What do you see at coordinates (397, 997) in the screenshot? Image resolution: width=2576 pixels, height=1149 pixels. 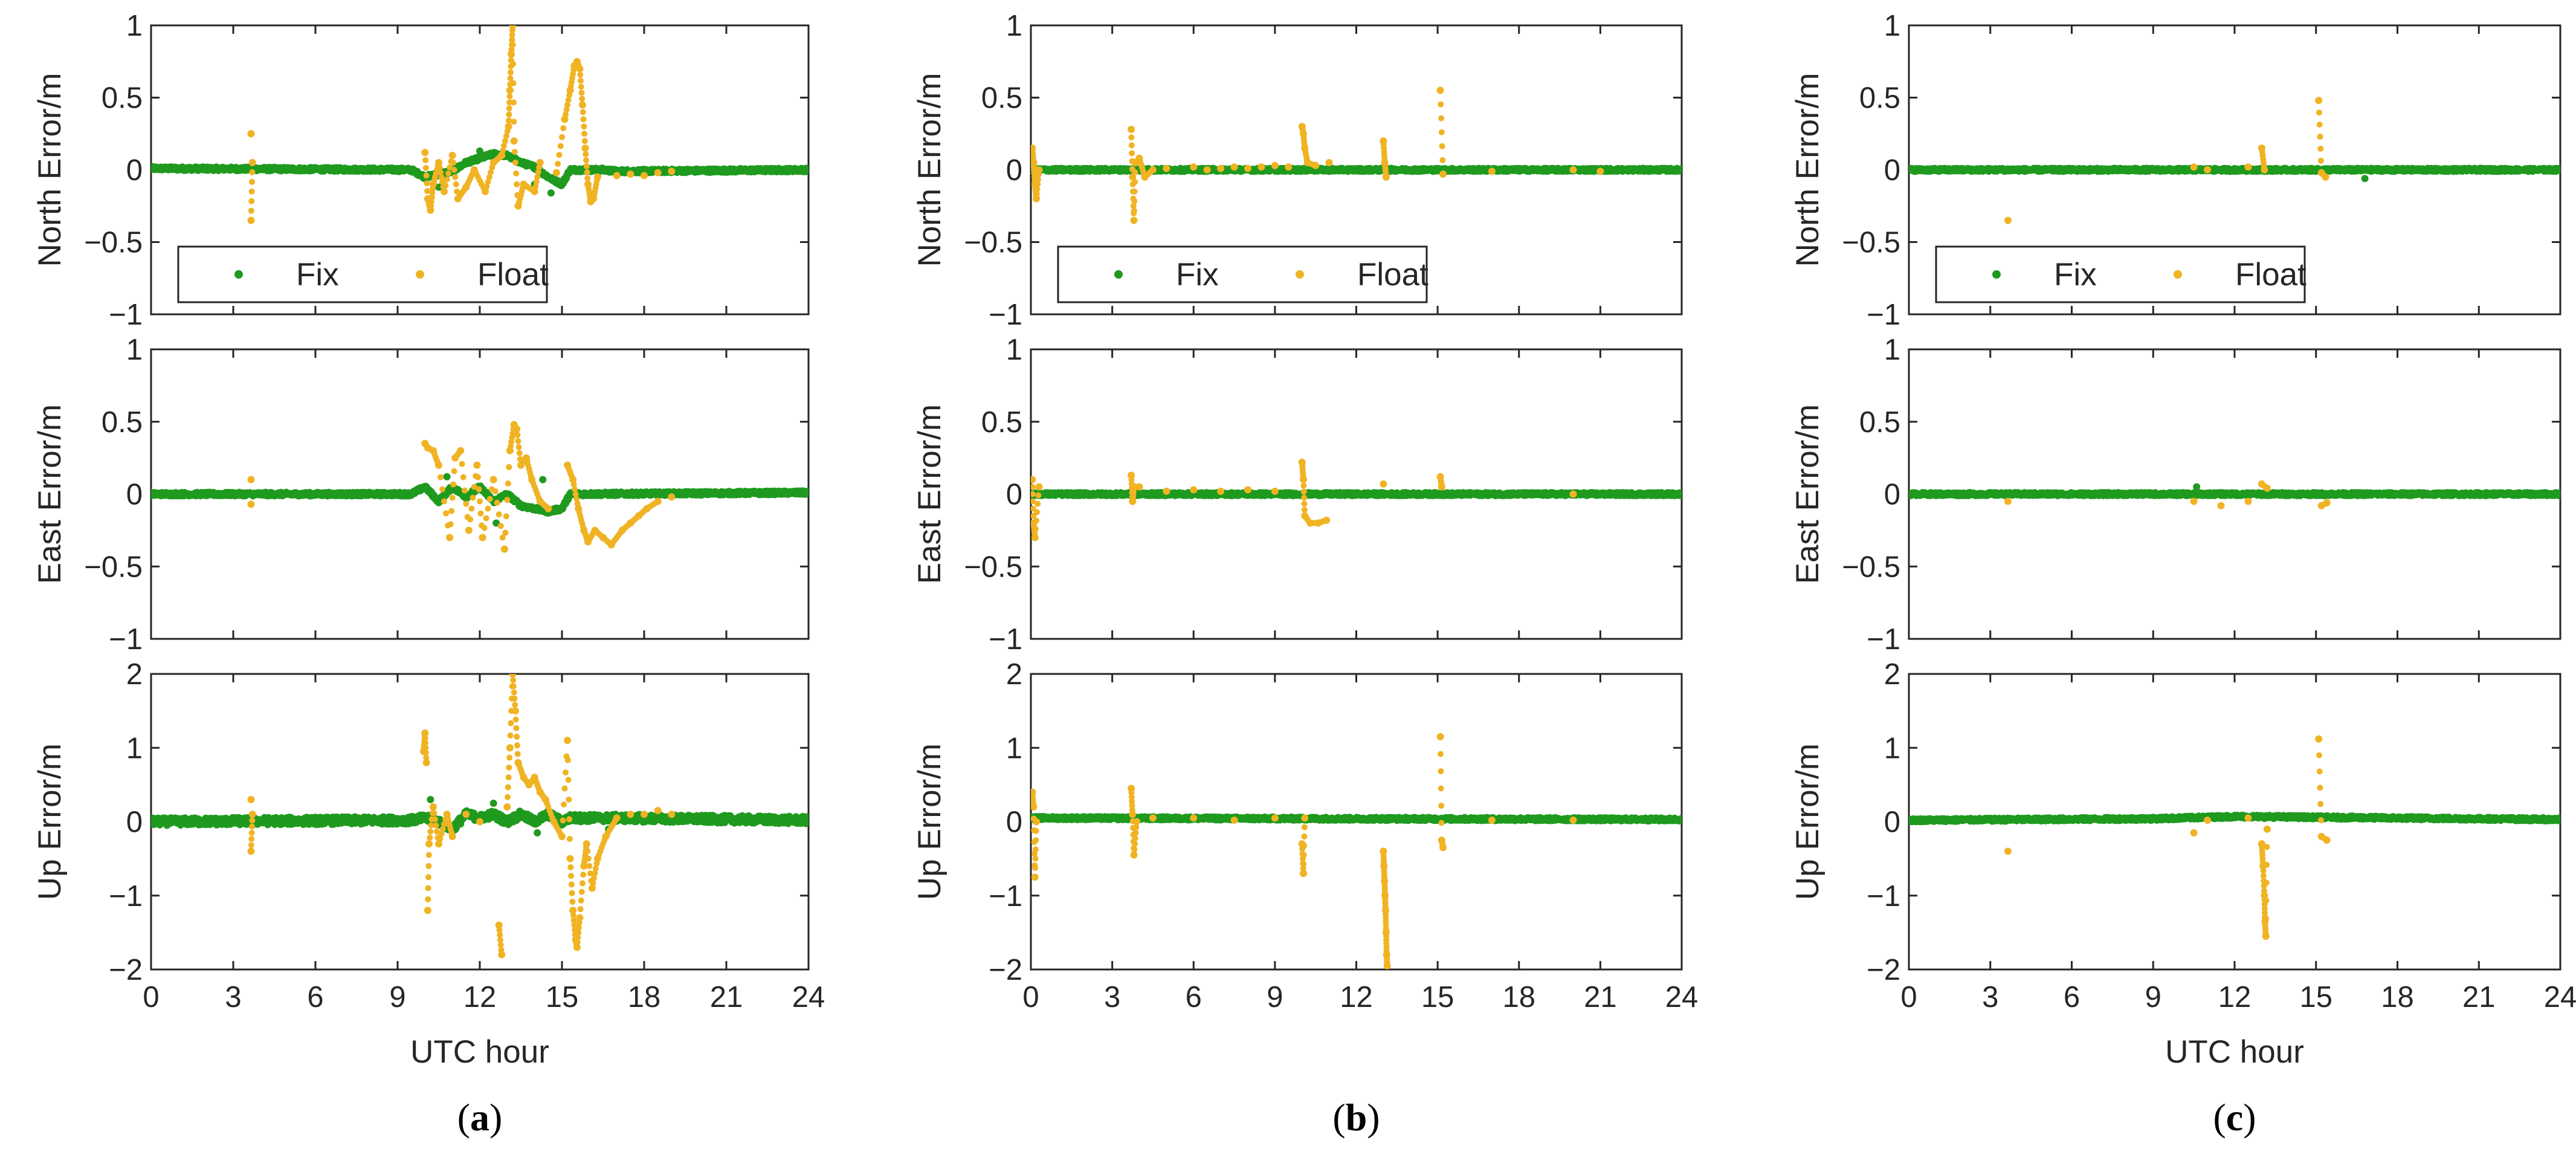 I see `x-tick-label: 9` at bounding box center [397, 997].